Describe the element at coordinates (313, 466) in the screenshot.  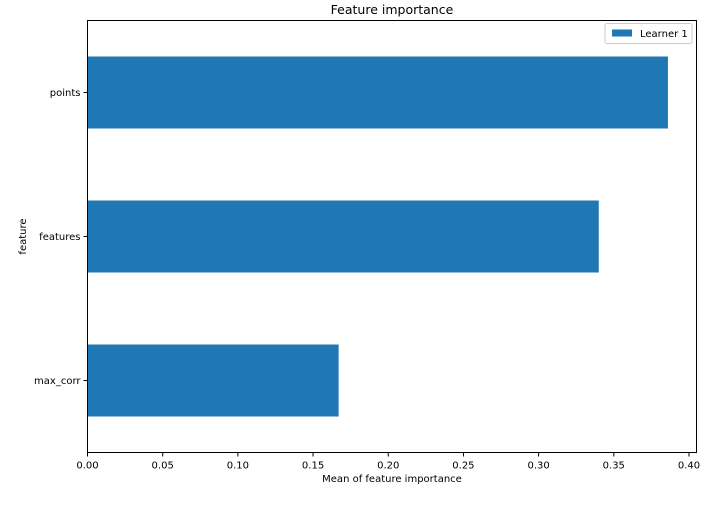
I see `x-tick-label: 0.15` at that location.